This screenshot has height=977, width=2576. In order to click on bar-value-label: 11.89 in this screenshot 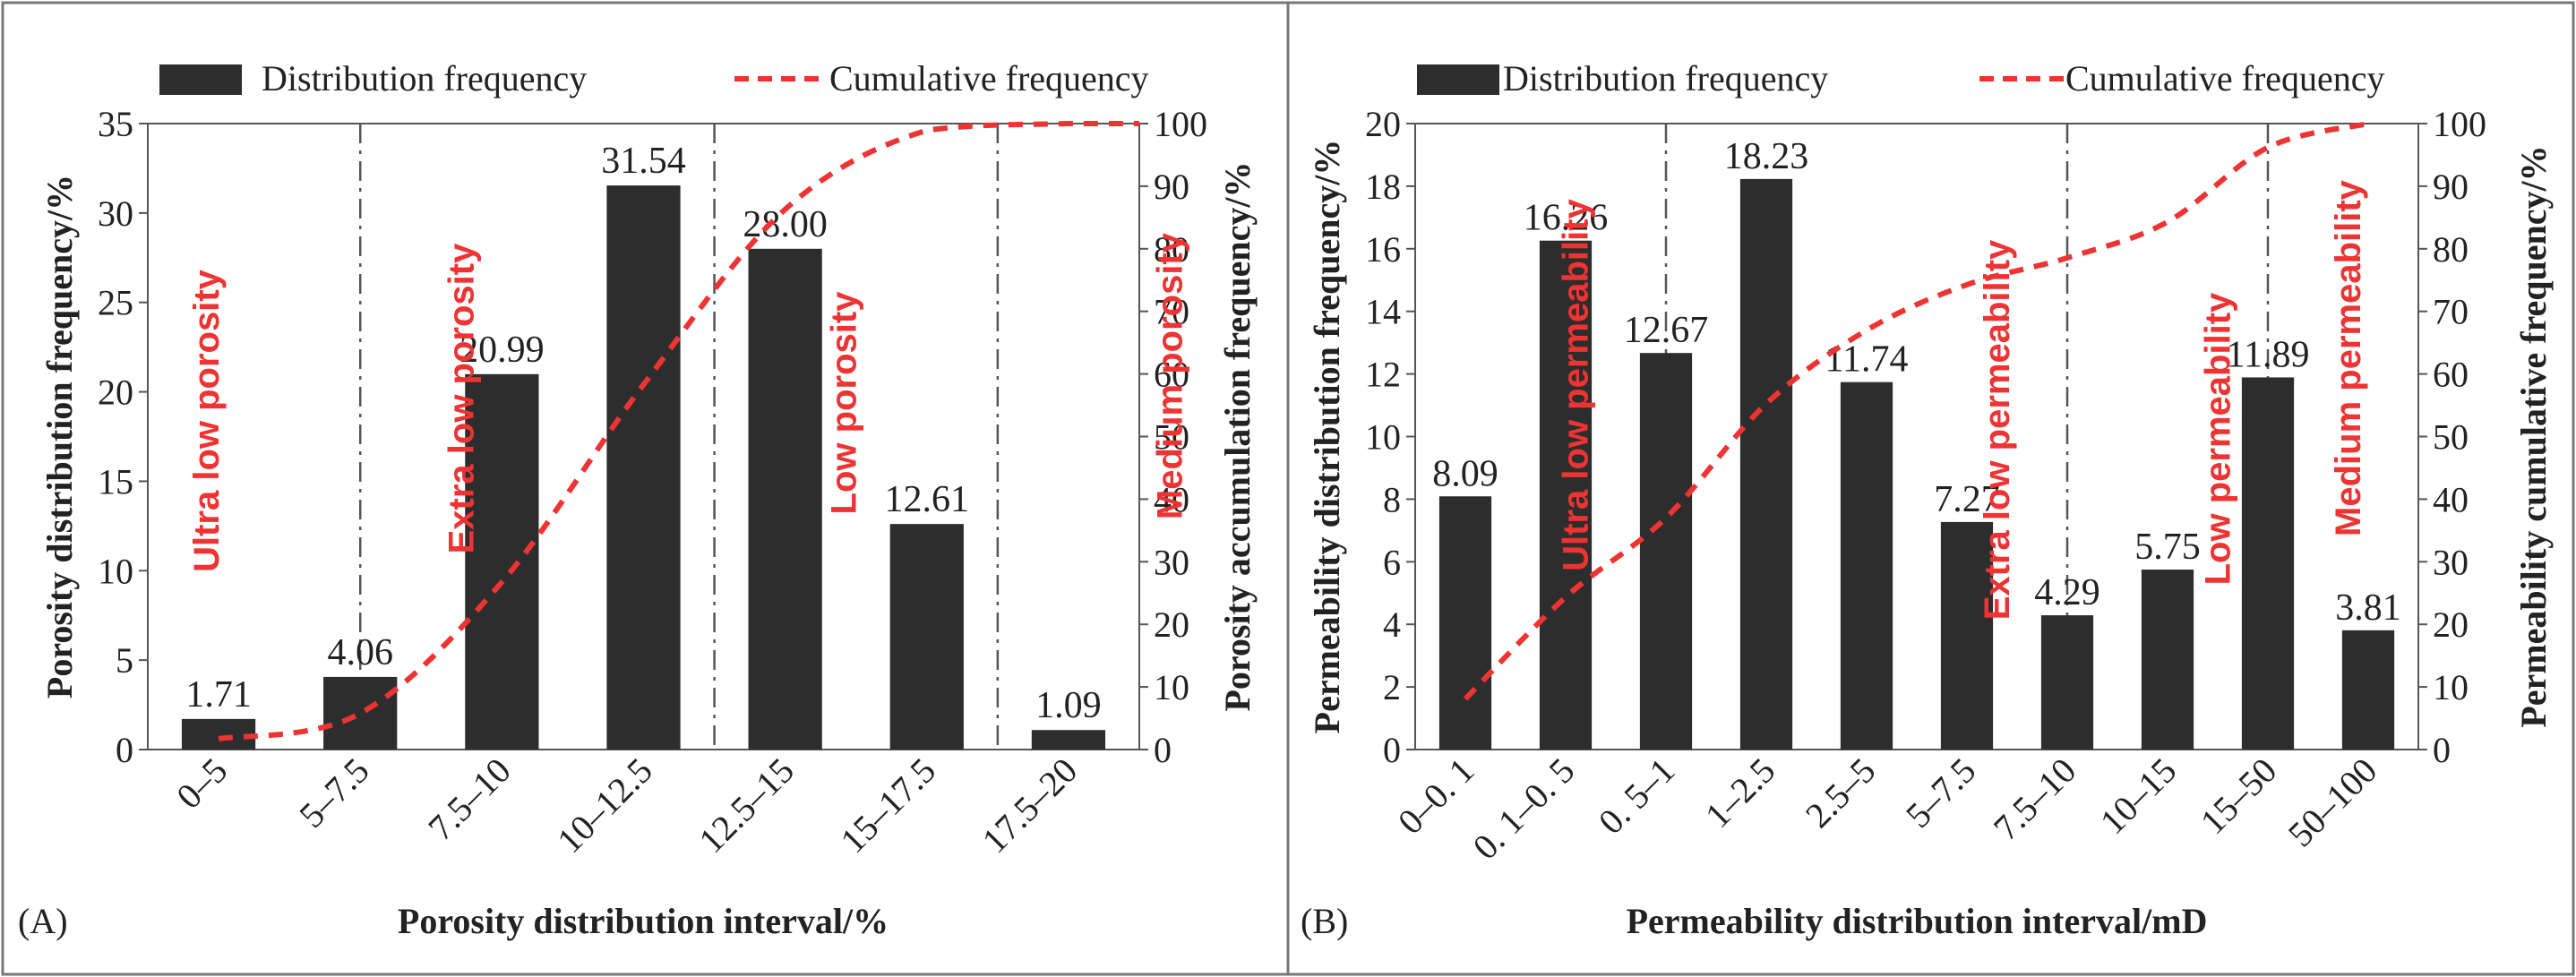, I will do `click(2268, 355)`.